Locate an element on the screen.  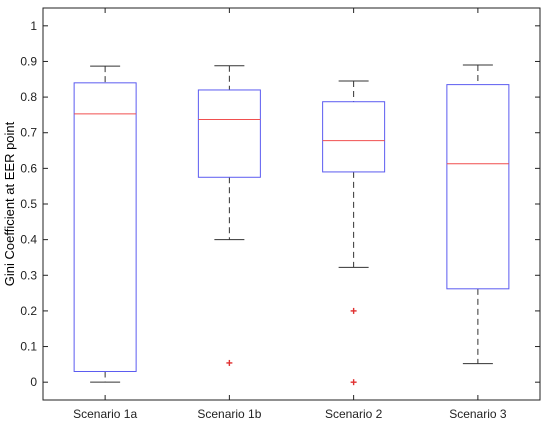
y-tick-label: 0.7 is located at coordinates (28, 133).